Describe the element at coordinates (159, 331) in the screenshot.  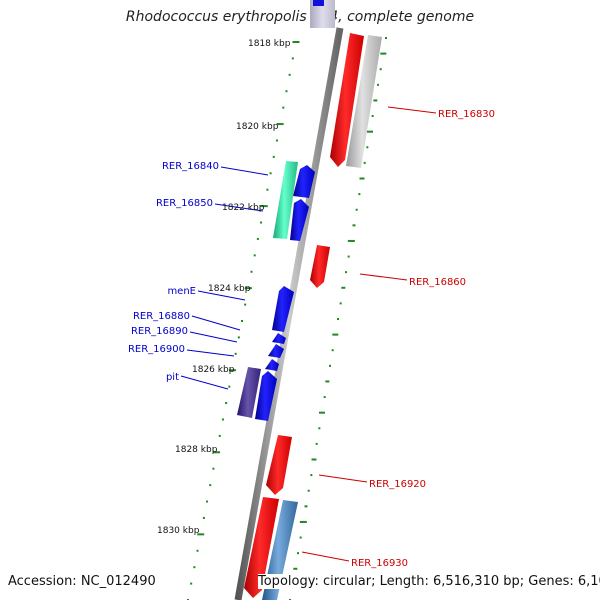
I see `label-RER_16890: RER_16890` at that location.